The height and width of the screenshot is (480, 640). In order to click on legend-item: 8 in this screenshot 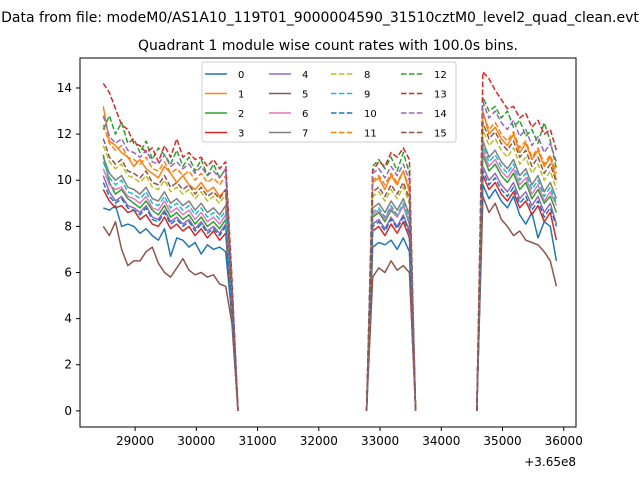, I will do `click(350, 75)`.